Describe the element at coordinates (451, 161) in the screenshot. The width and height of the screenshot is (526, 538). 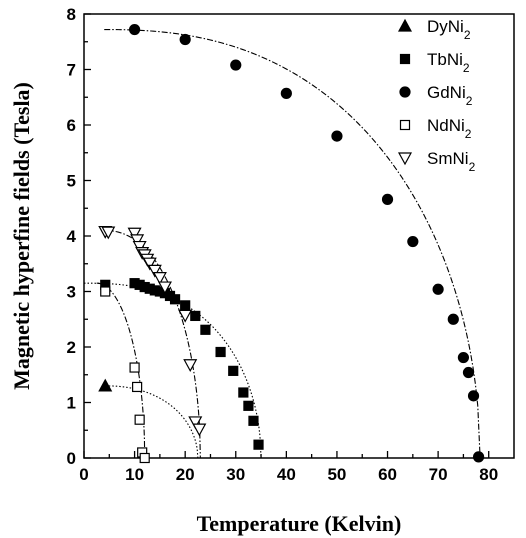
I see `legend-label: SmNi2` at that location.